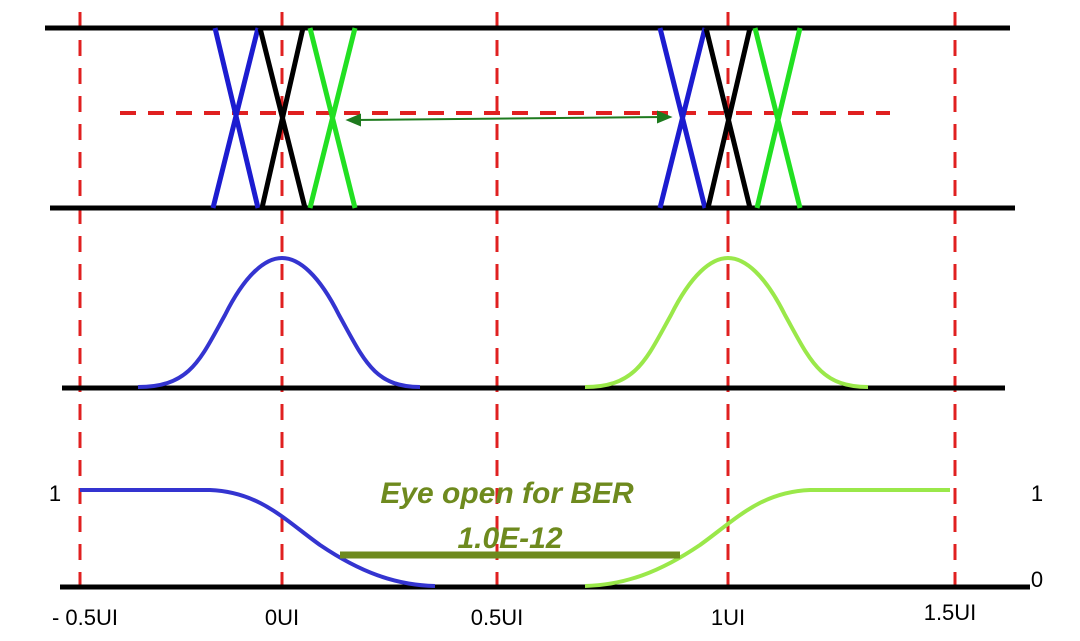 The image size is (1080, 641). I want to click on axis-label: 0.5UI, so click(497, 617).